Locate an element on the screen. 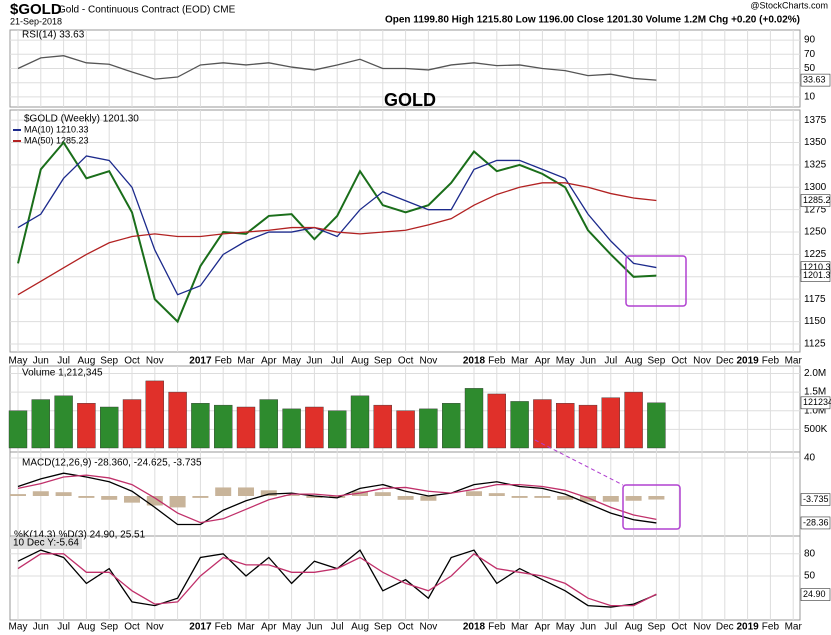  value-tag-label: -28.36 is located at coordinates (816, 522).